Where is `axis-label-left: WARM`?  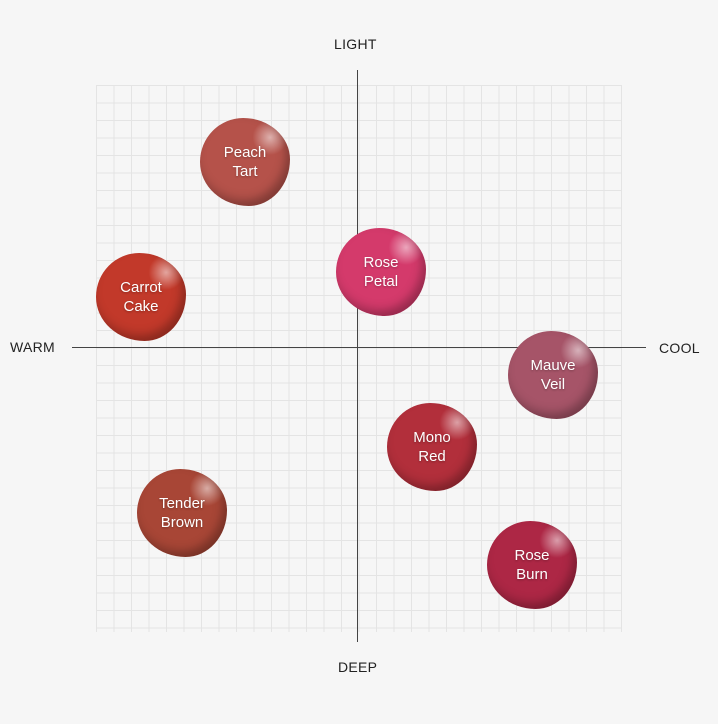
axis-label-left: WARM is located at coordinates (33, 347).